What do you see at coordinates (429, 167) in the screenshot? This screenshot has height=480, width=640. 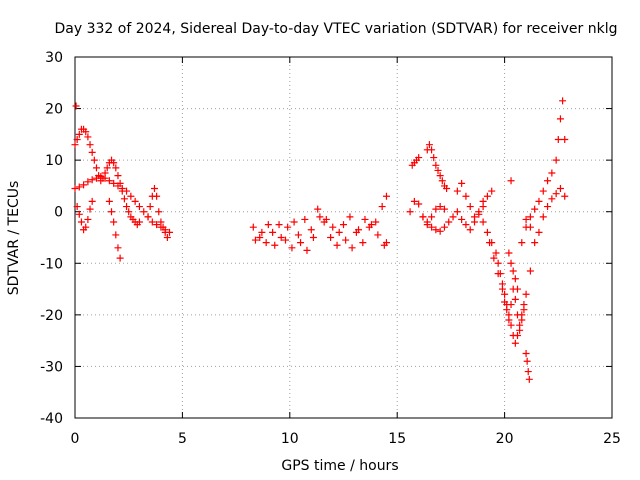 I see `series-evening-arc-A` at bounding box center [429, 167].